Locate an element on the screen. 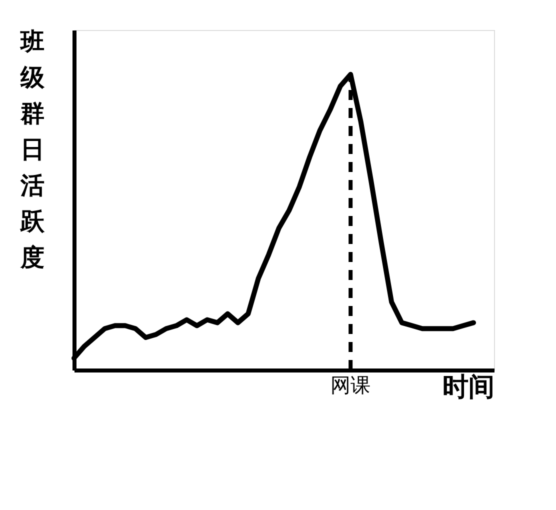  y-axis-title: 班级群日活跃度 is located at coordinates (33, 150).